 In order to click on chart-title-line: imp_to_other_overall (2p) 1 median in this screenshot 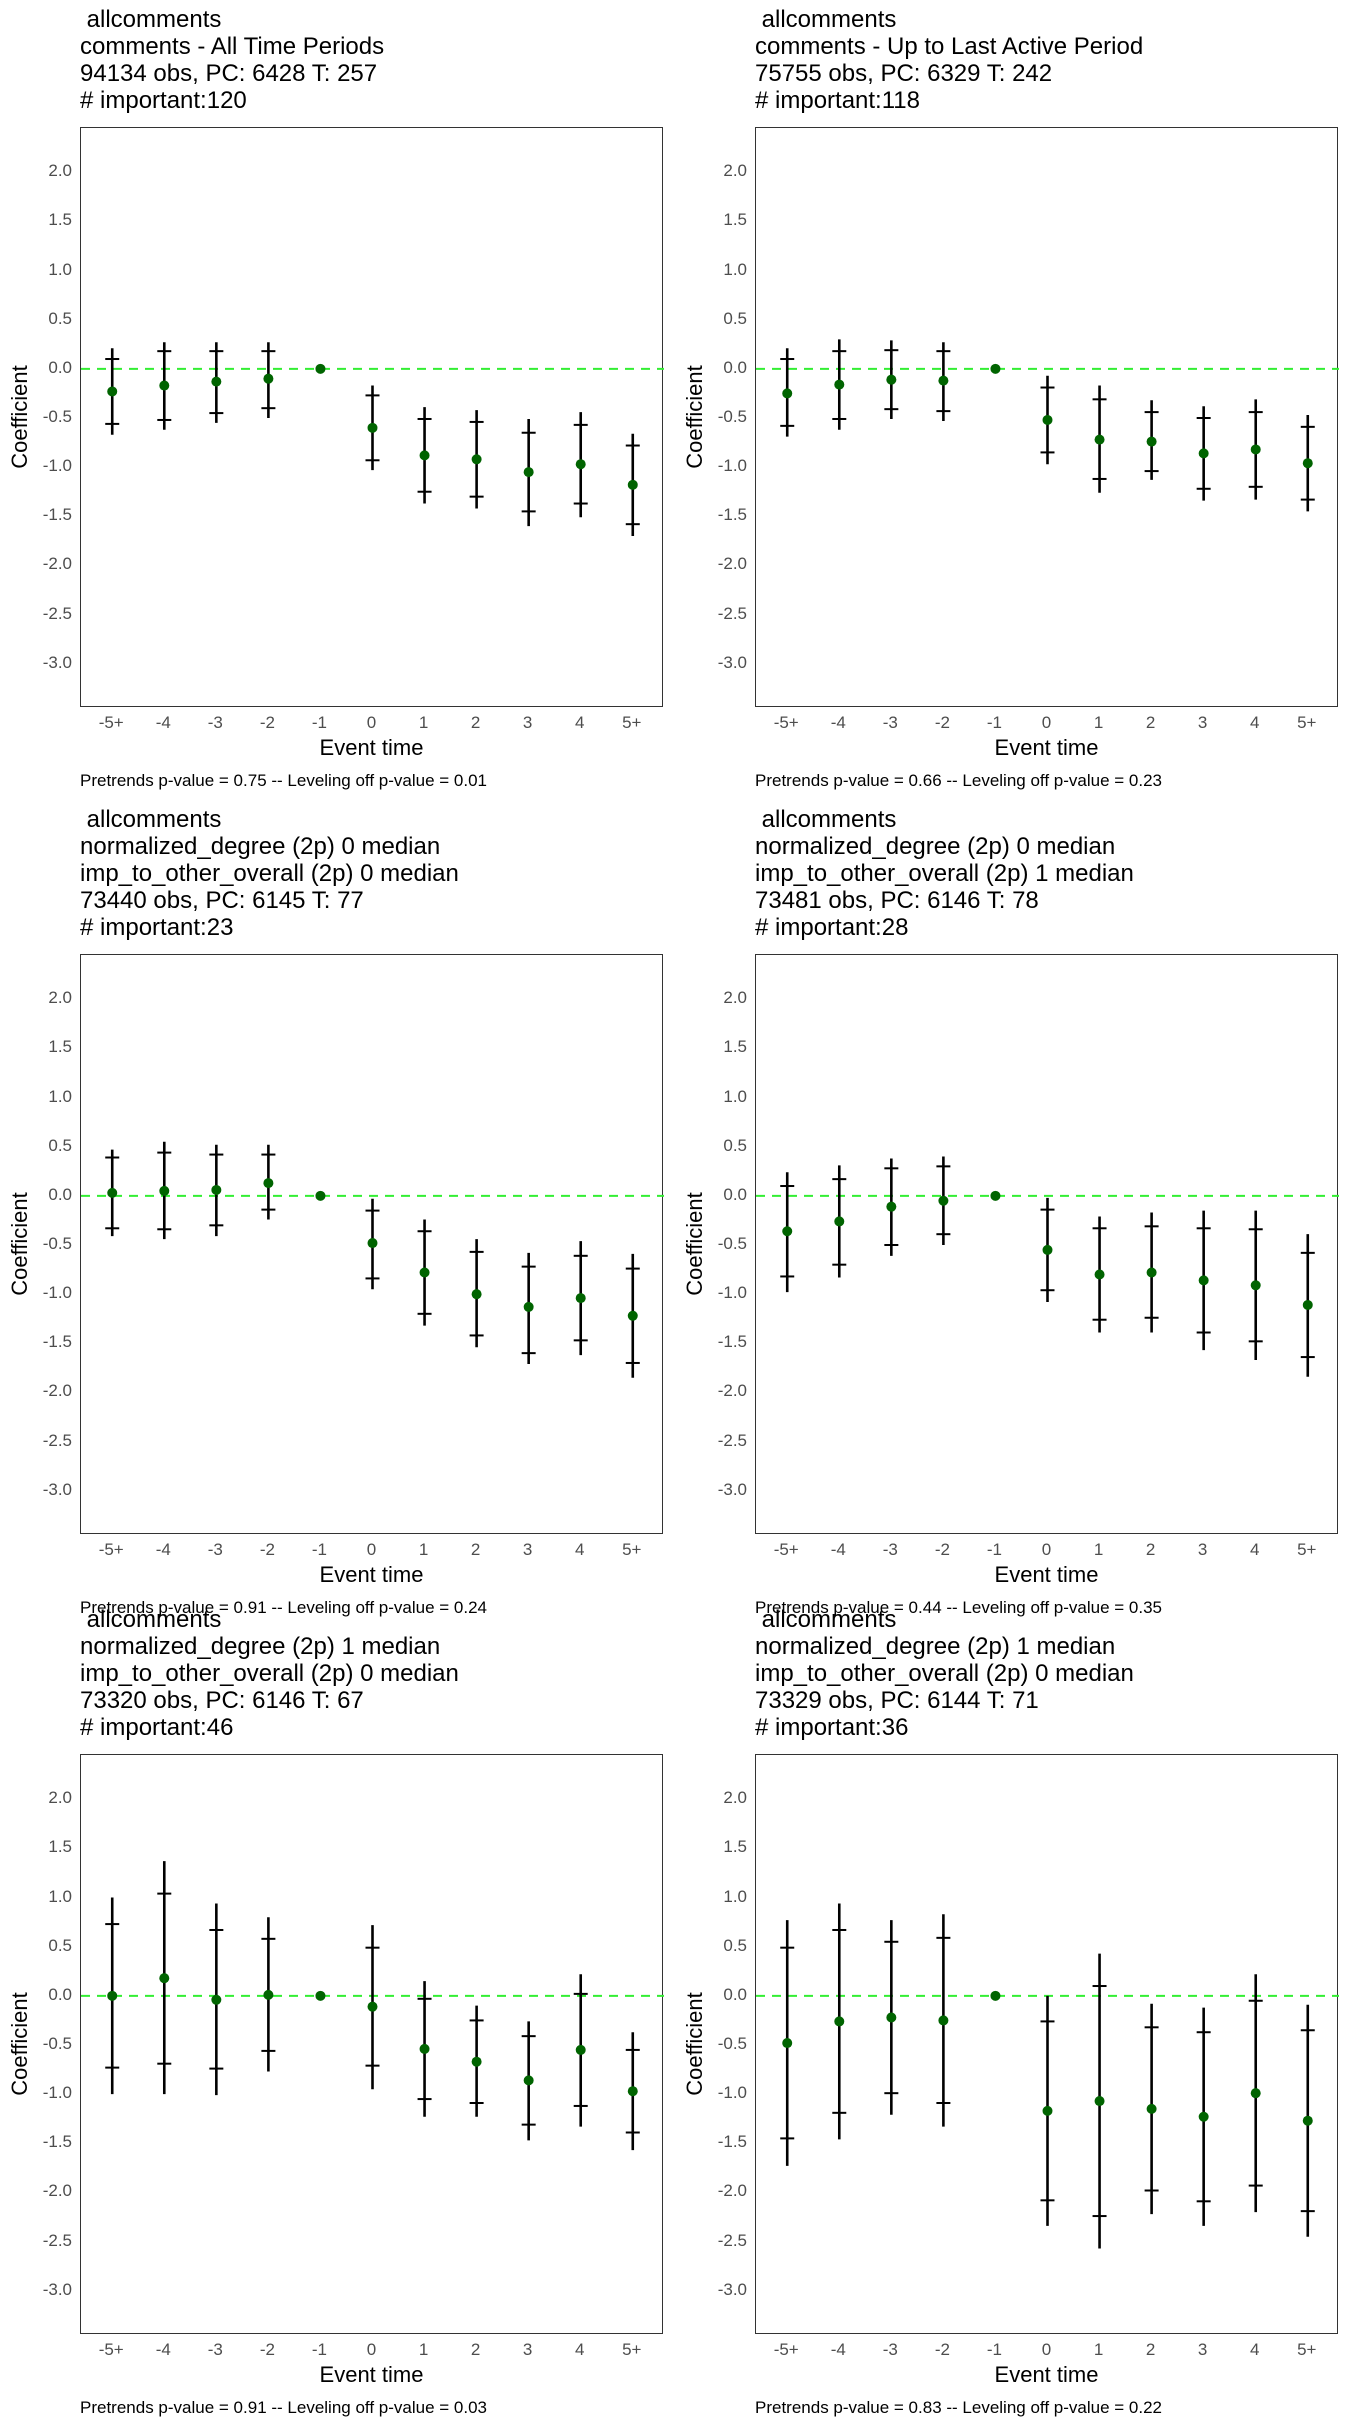, I will do `click(944, 873)`.